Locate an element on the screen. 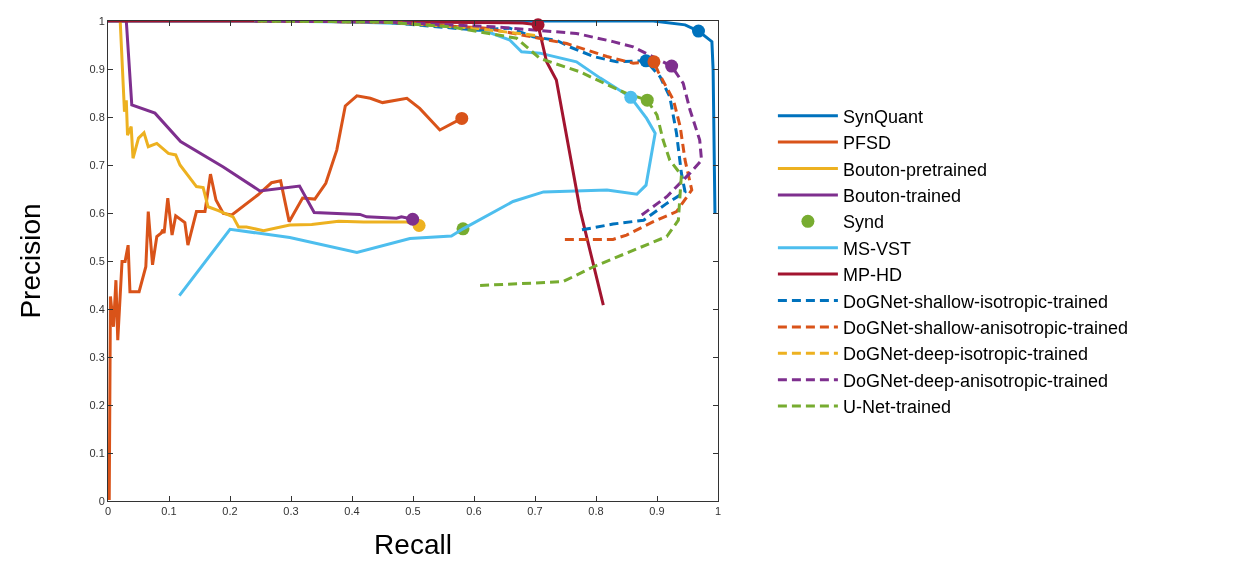 Image resolution: width=1235 pixels, height=575 pixels. x-tick-label: 0.9 is located at coordinates (657, 511).